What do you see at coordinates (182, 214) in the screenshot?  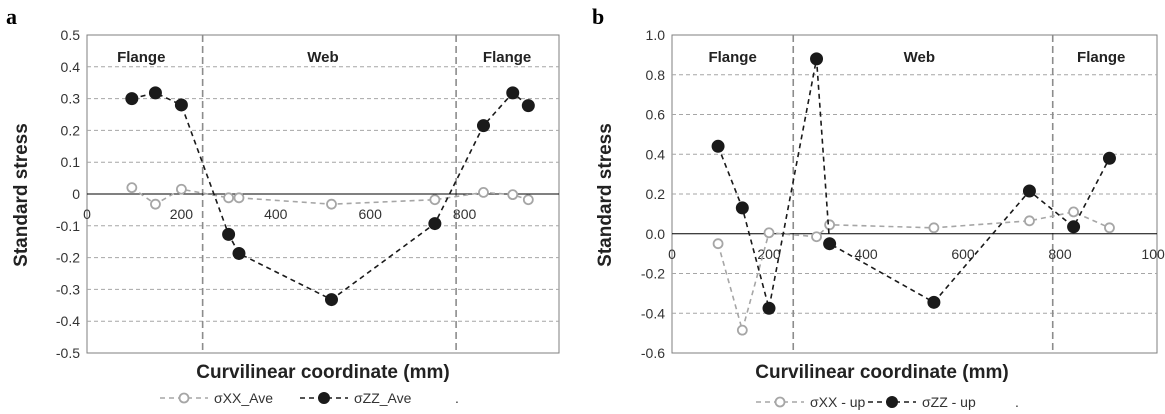 I see `panel-a-x-tick-label: 200` at bounding box center [182, 214].